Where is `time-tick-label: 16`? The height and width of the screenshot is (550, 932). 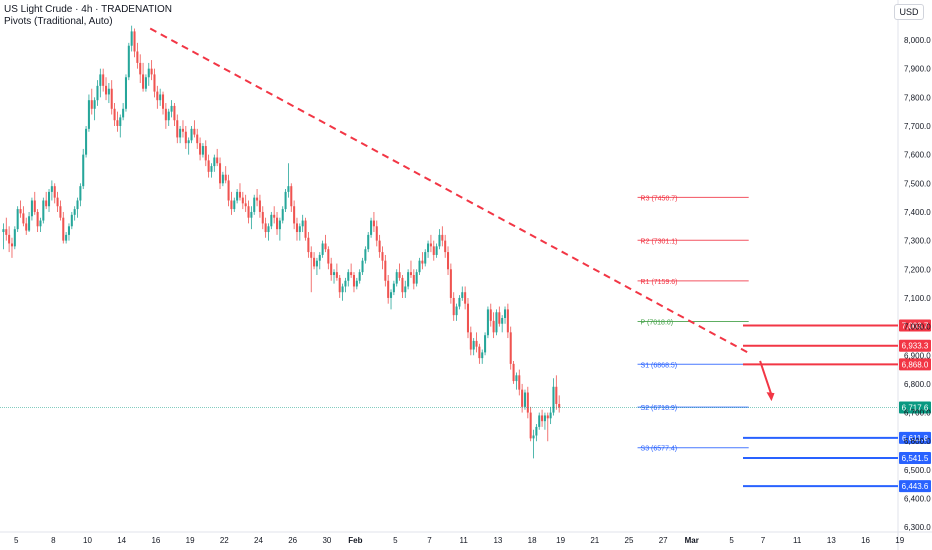
time-tick-label: 16 is located at coordinates (155, 540).